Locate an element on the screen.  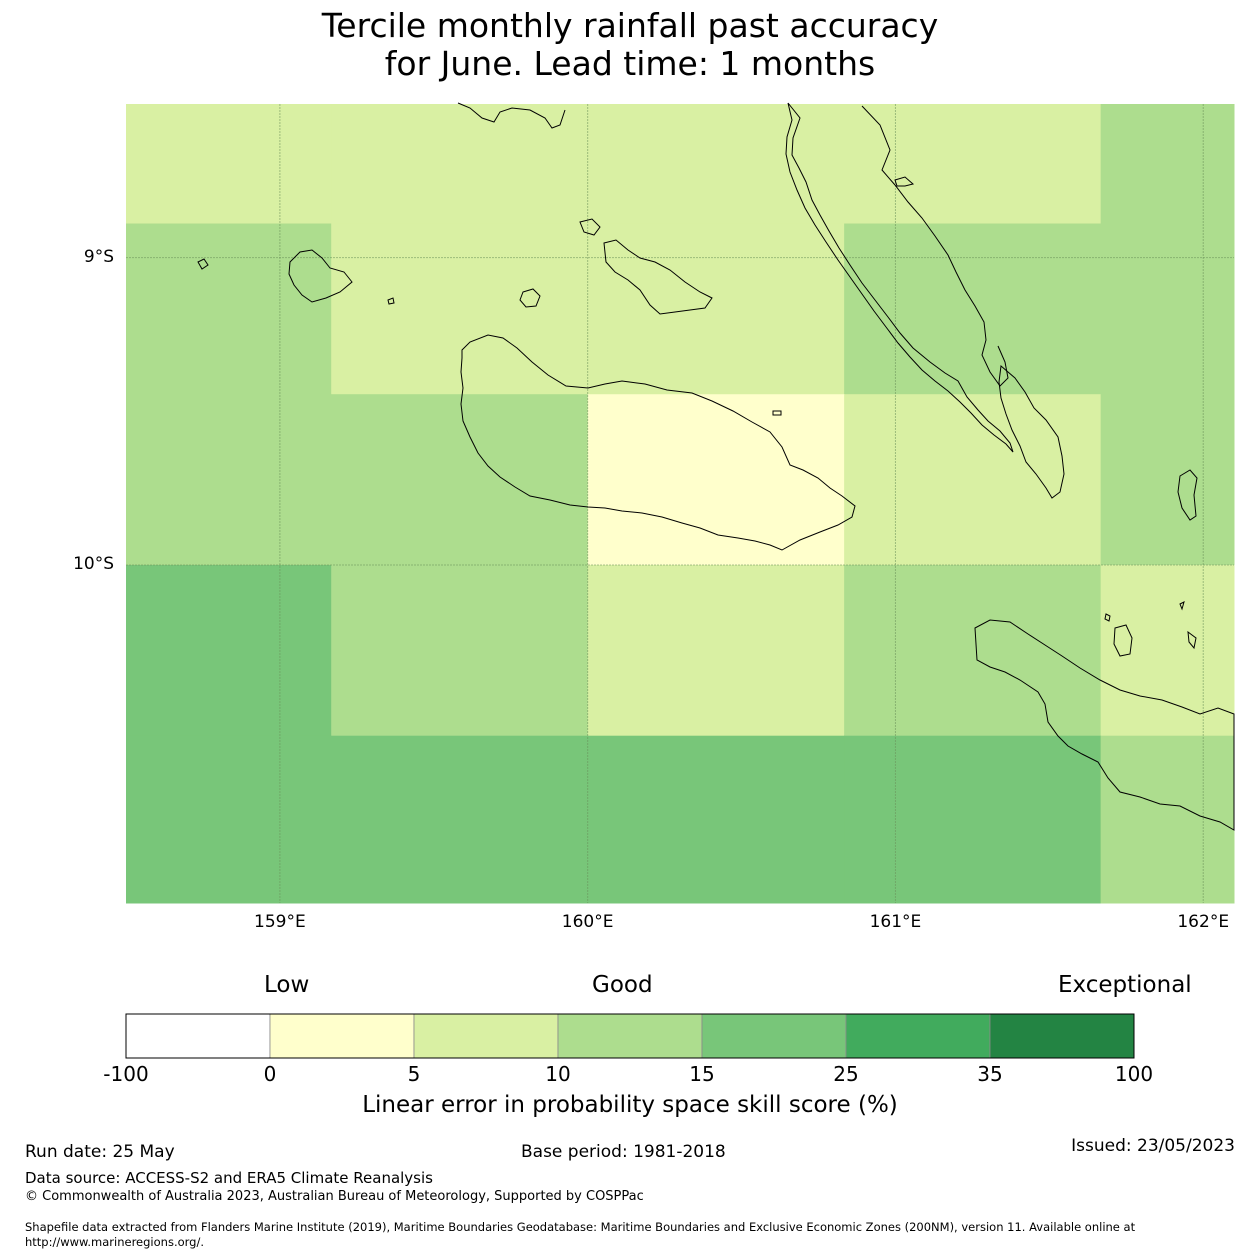
map-title-line-1: Tercile monthly rainfall past accuracy is located at coordinates (630, 25).